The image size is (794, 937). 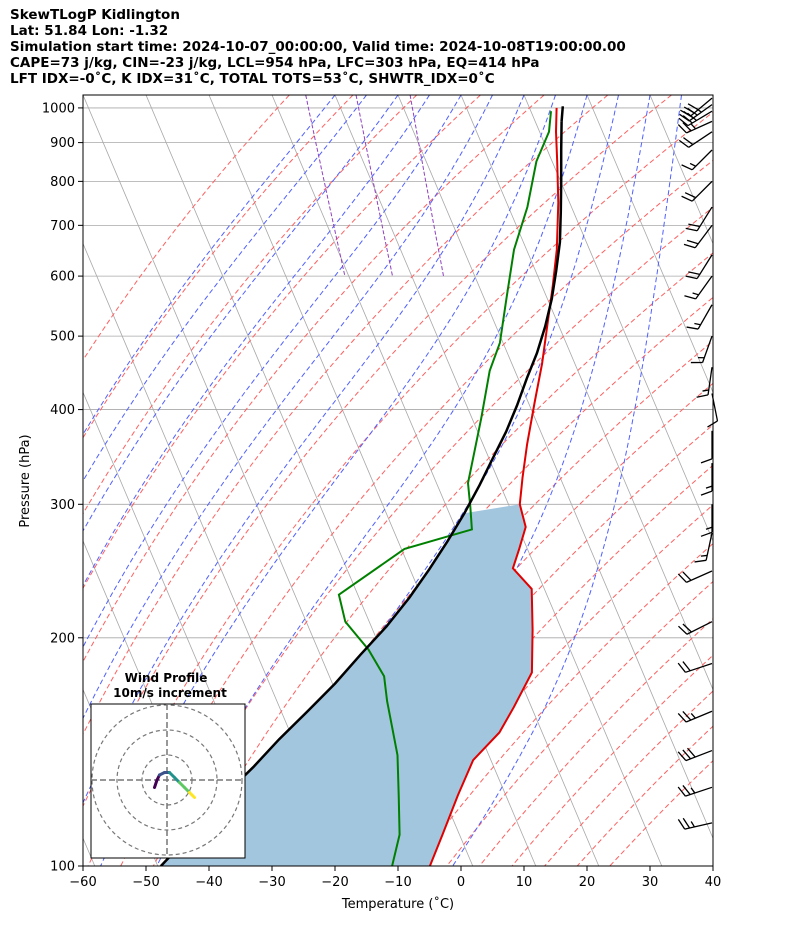 I want to click on y-tick-label: 500, so click(x=62, y=337).